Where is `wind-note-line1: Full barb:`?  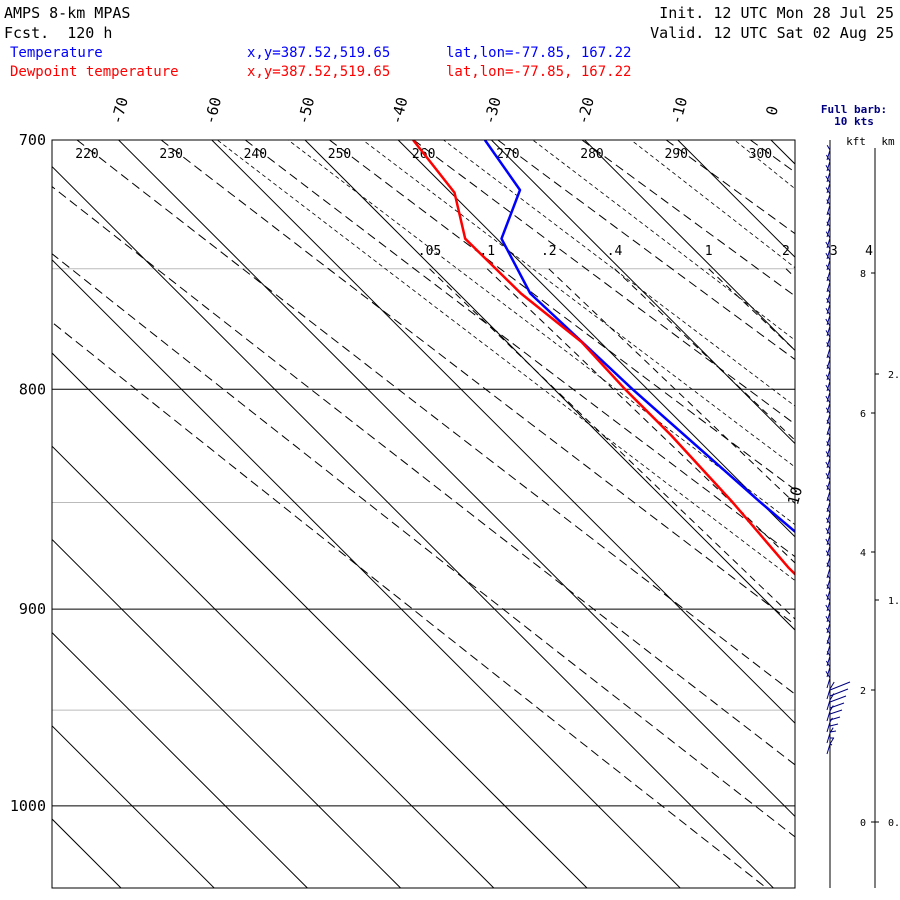
wind-note-line1: Full barb: is located at coordinates (854, 109).